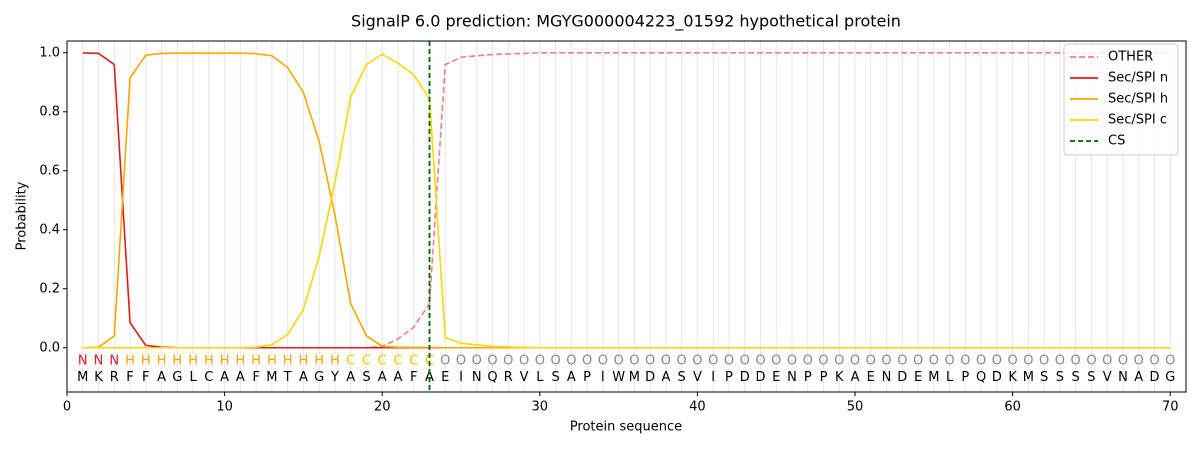 Image resolution: width=1200 pixels, height=454 pixels. Describe the element at coordinates (22, 215) in the screenshot. I see `y-axis-label: Probability` at that location.